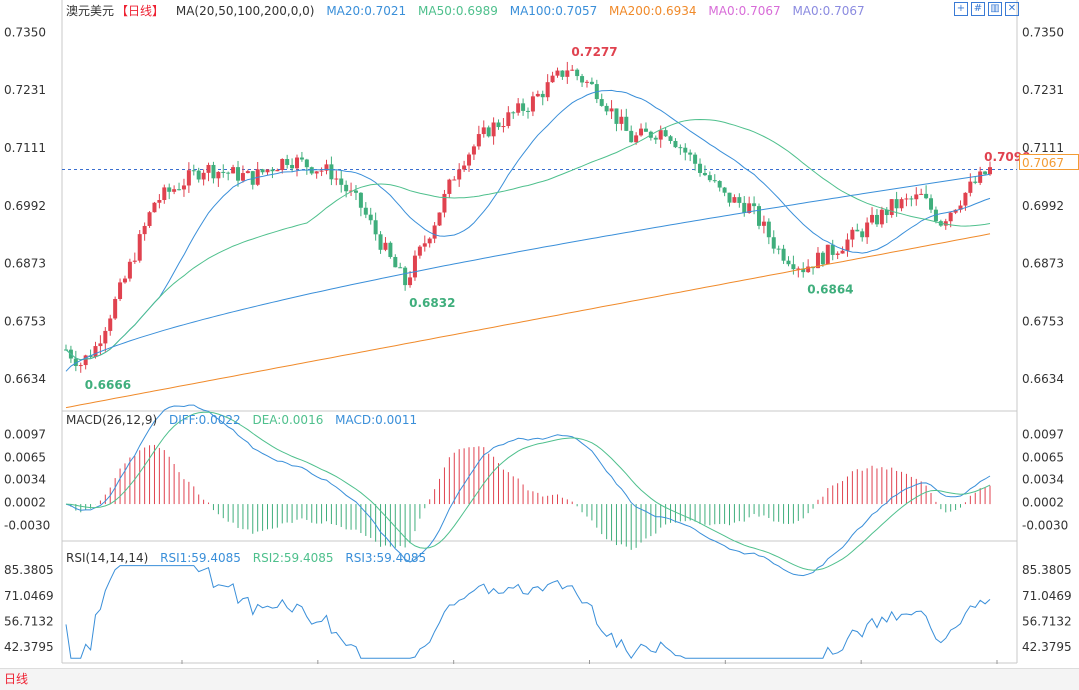  I want to click on y-tick-right: 0.0034, so click(1043, 480).